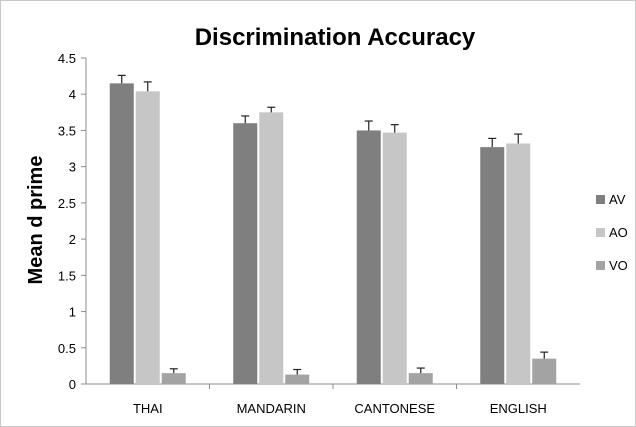  Describe the element at coordinates (67, 58) in the screenshot. I see `y-tick-label: 4.5` at that location.